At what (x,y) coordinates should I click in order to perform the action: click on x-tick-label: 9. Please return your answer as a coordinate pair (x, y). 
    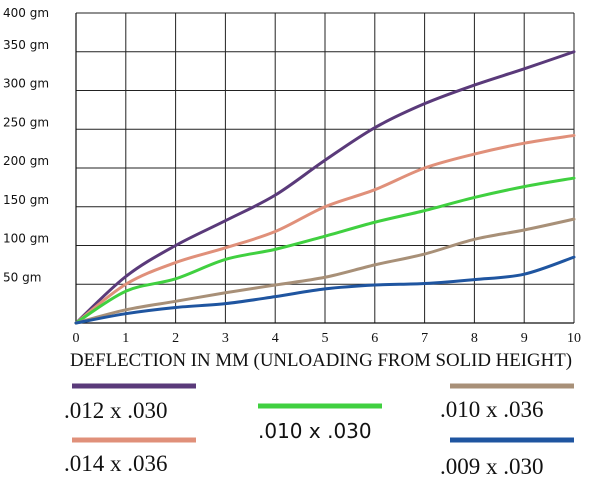
    Looking at the image, I should click on (524, 338).